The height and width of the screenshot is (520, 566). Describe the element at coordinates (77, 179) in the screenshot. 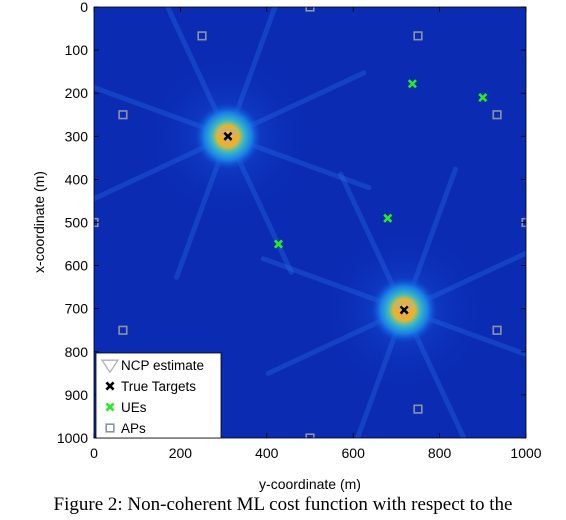

I see `y-tick-label: 400` at that location.